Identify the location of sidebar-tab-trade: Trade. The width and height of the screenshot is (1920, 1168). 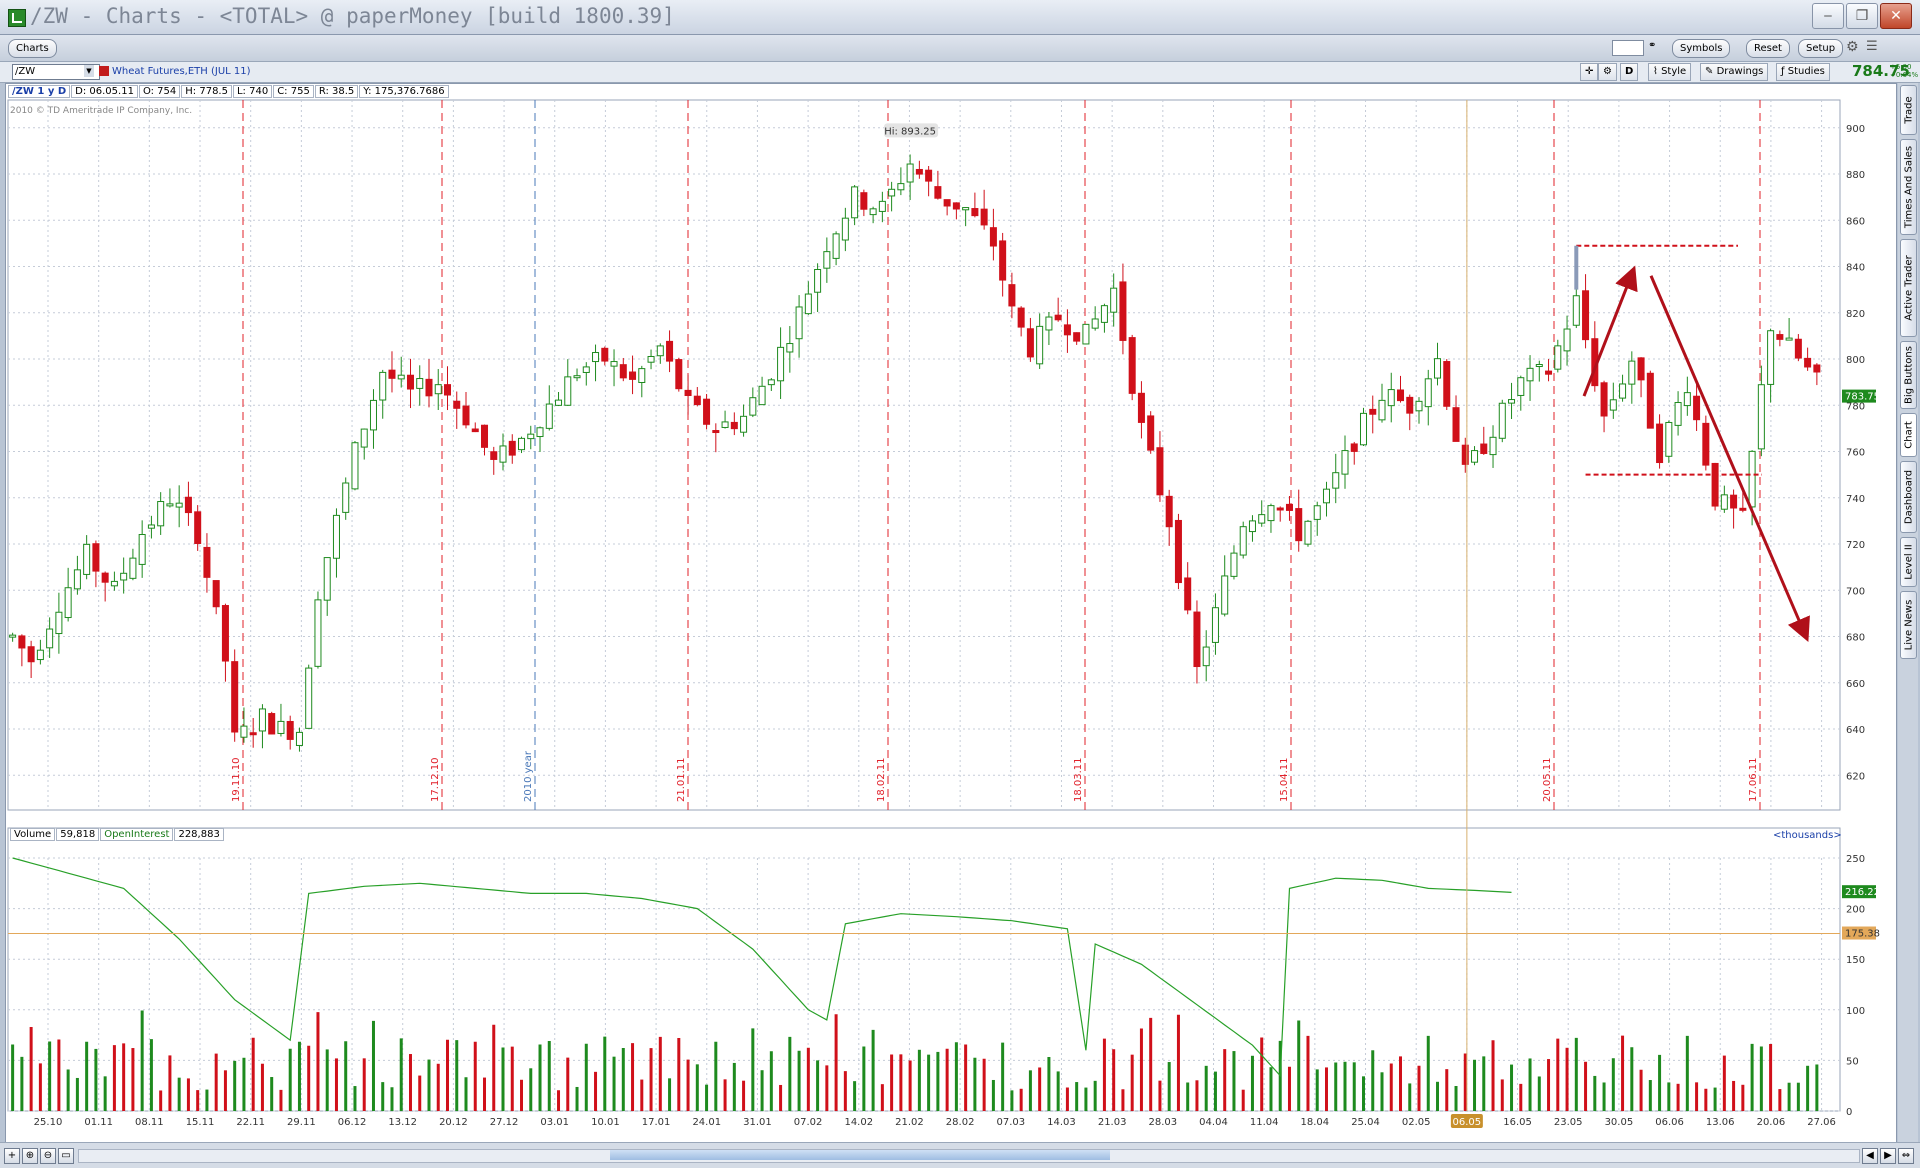
(1908, 110).